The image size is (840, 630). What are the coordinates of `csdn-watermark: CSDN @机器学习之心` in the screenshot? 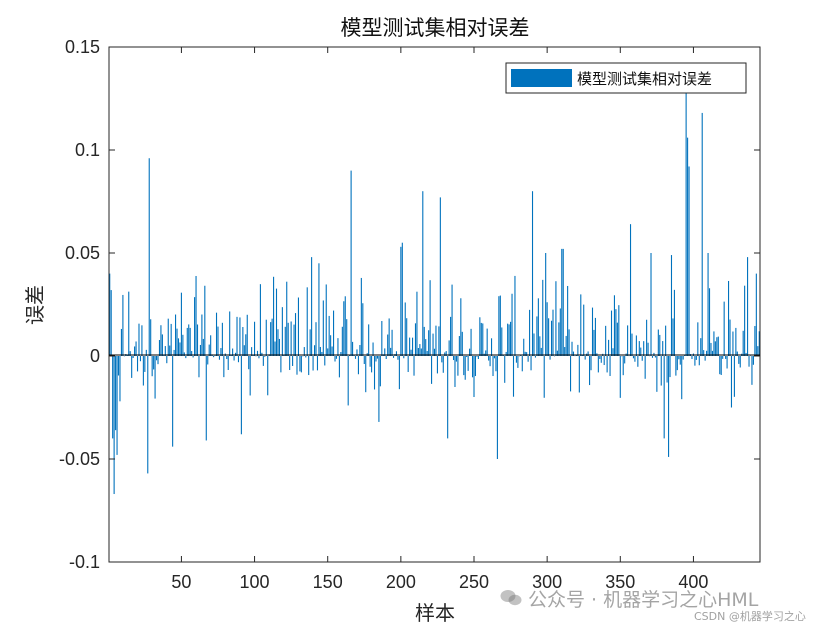 It's located at (750, 616).